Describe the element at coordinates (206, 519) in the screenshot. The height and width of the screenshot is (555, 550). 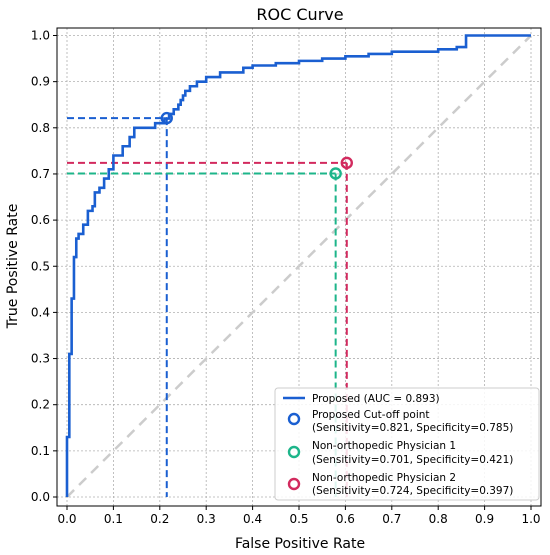
I see `x-tick-label: 0.3` at that location.